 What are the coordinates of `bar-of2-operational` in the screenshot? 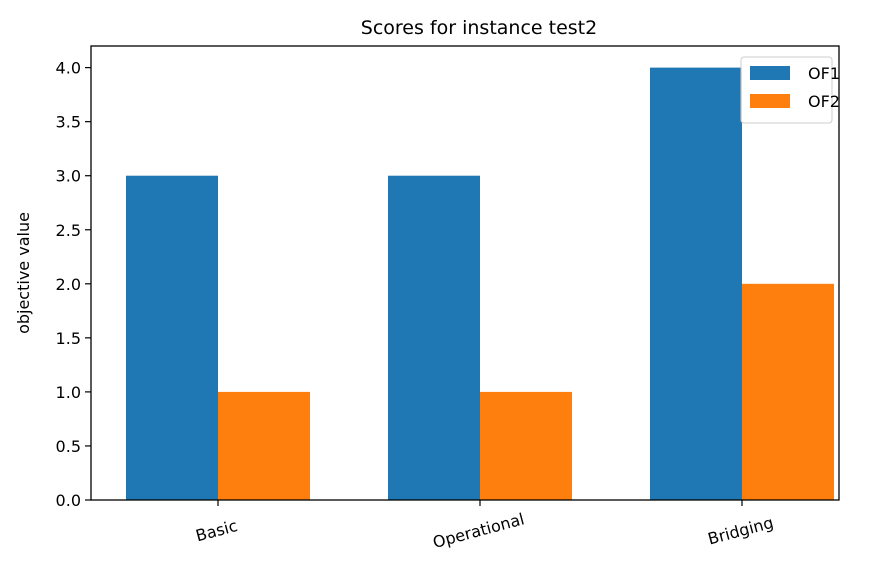 It's located at (526, 445).